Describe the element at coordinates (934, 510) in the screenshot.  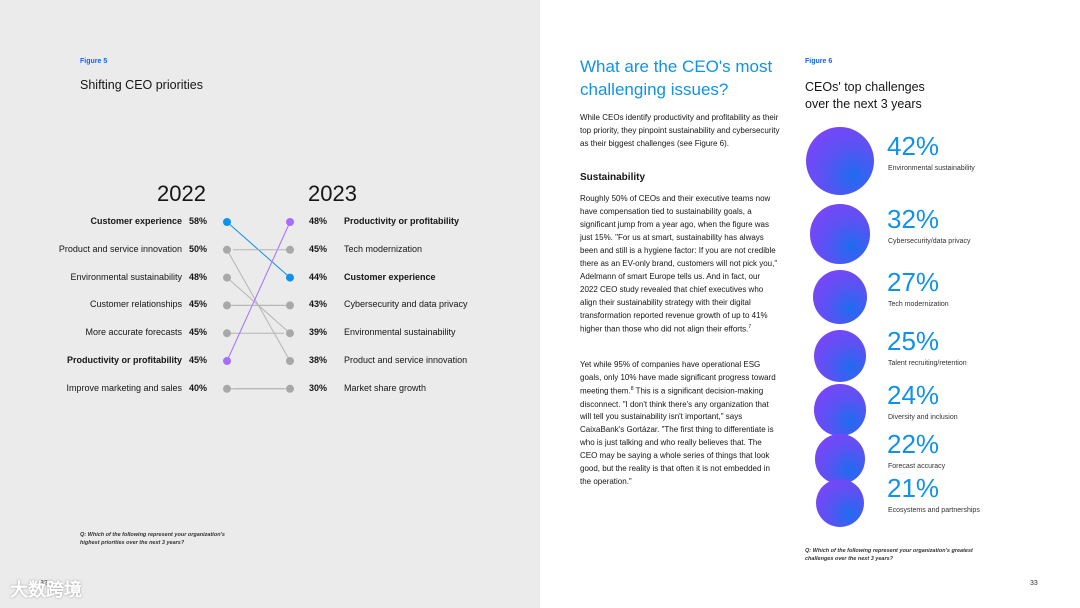
I see `challenge-label: Ecosystems and partnerships` at that location.